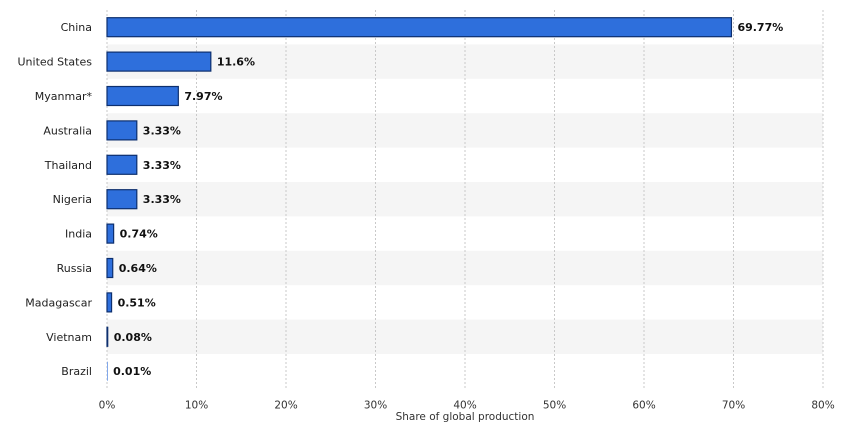 This screenshot has width=846, height=423. I want to click on value-label: 11.6%, so click(236, 62).